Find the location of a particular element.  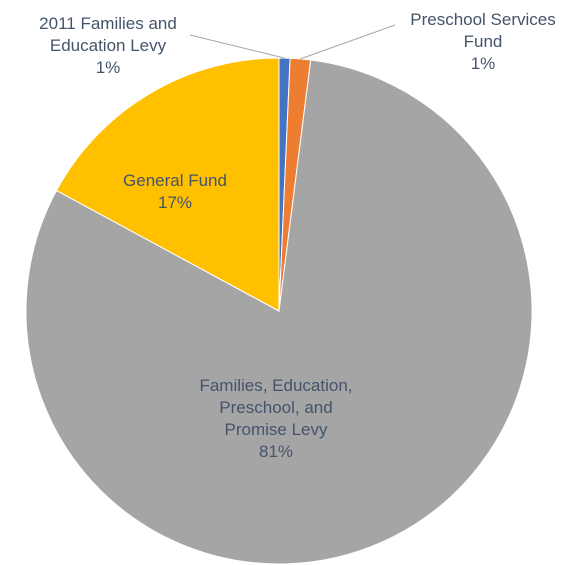

slice-label-line: Fund is located at coordinates (483, 41).